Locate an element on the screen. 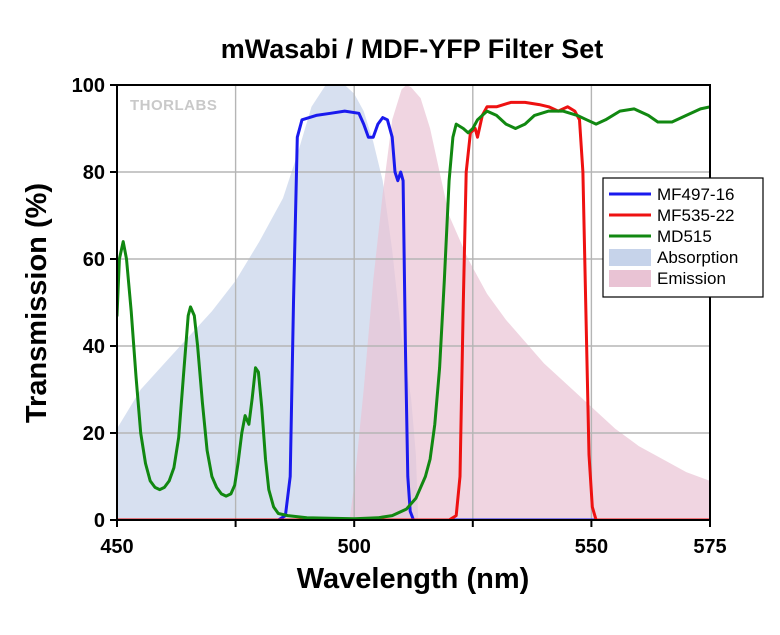 This screenshot has height=635, width=780. legend-label: MF497-16 is located at coordinates (695, 194).